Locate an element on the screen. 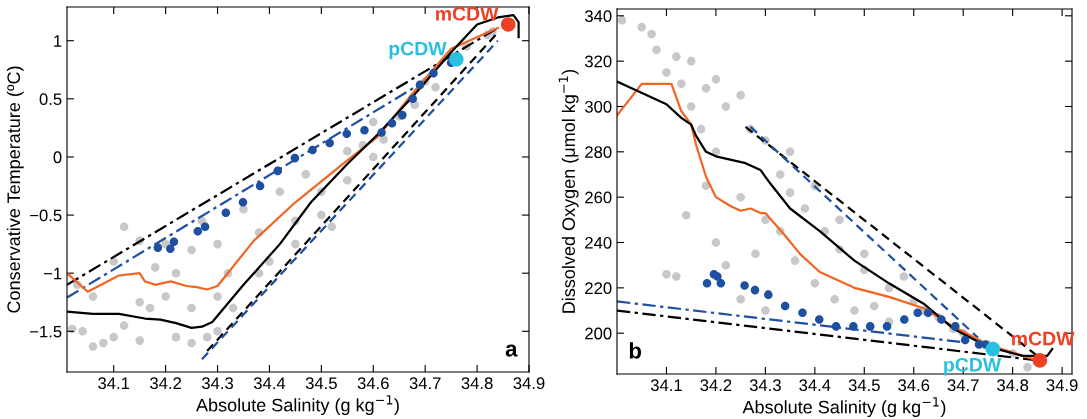 This screenshot has width=1087, height=419. y-tick-label: −0.5 is located at coordinates (46, 215).